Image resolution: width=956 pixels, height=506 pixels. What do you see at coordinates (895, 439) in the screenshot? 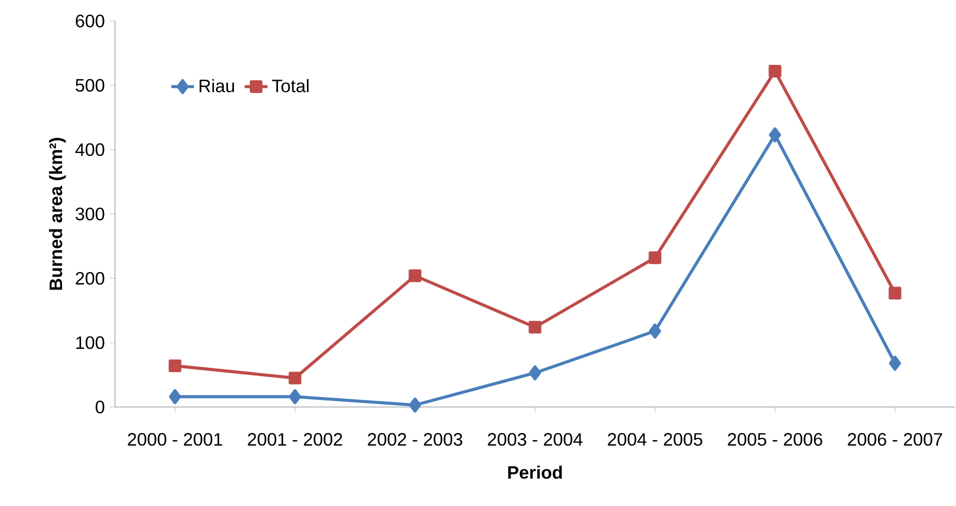
I see `x-tick-label: 2006 - 2007` at bounding box center [895, 439].